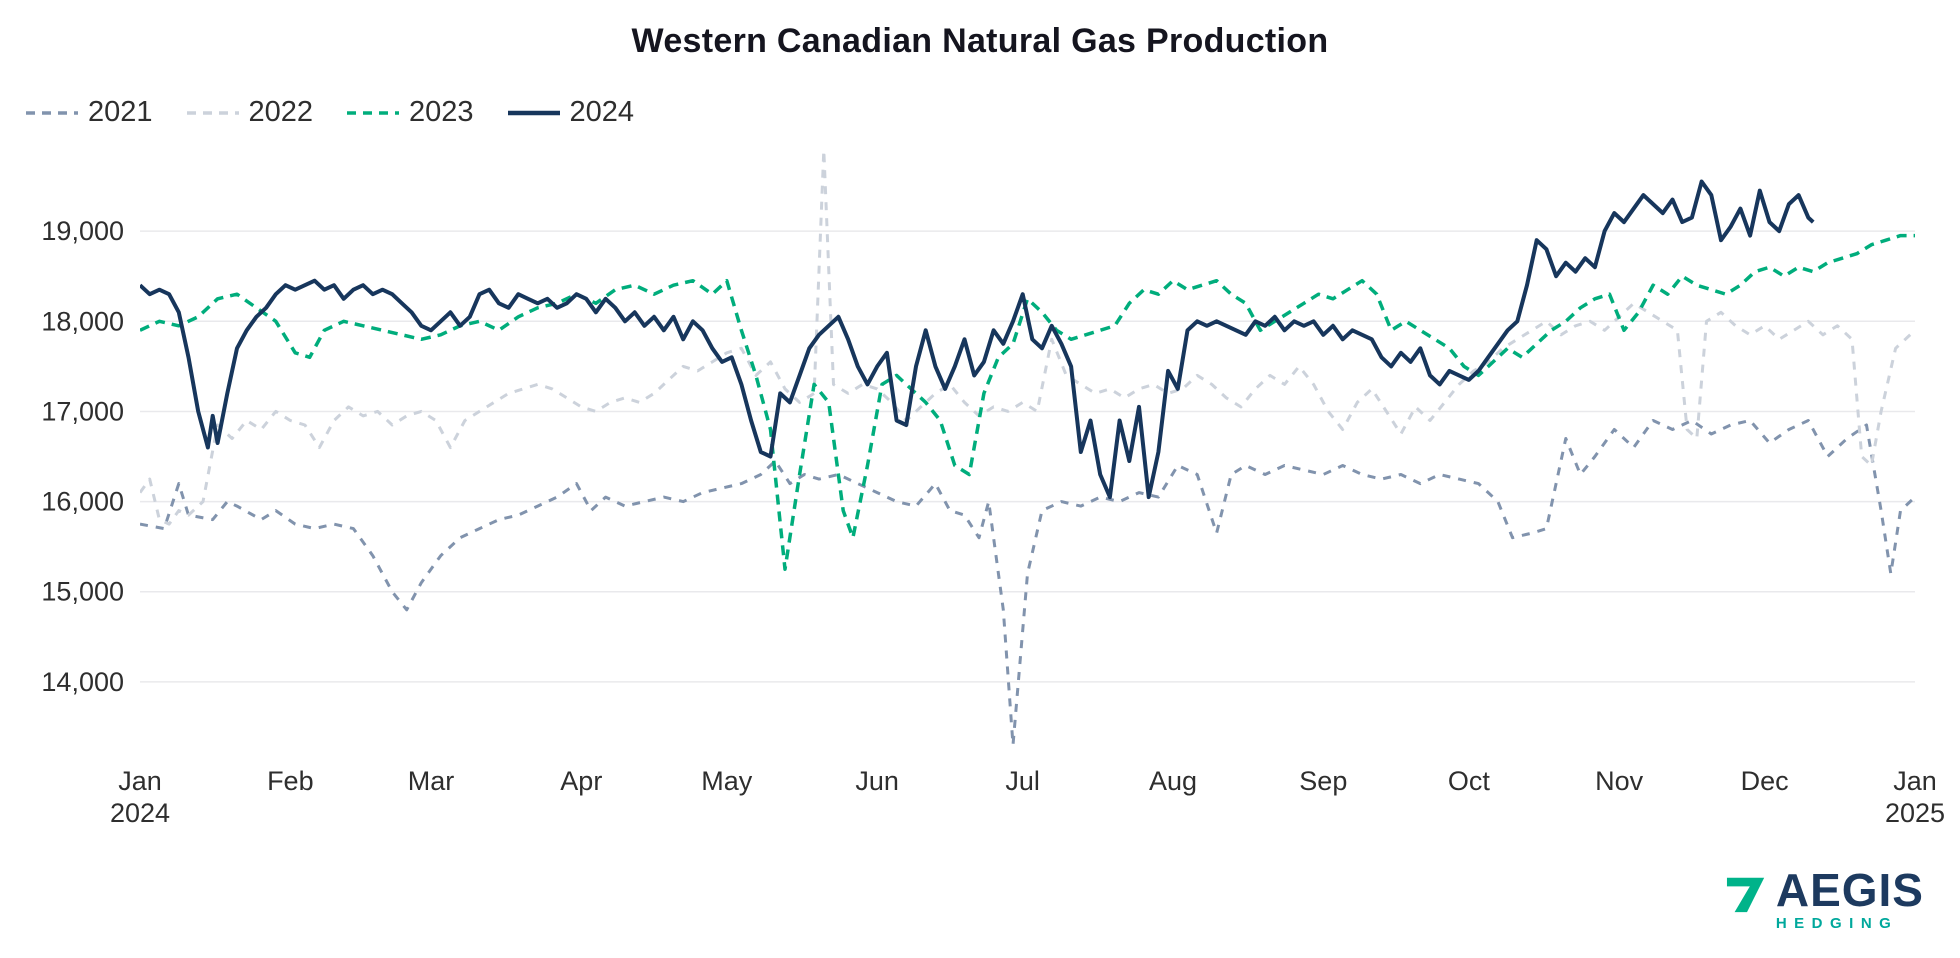 This screenshot has height=958, width=1960. Describe the element at coordinates (727, 781) in the screenshot. I see `x-tick-label: May` at that location.